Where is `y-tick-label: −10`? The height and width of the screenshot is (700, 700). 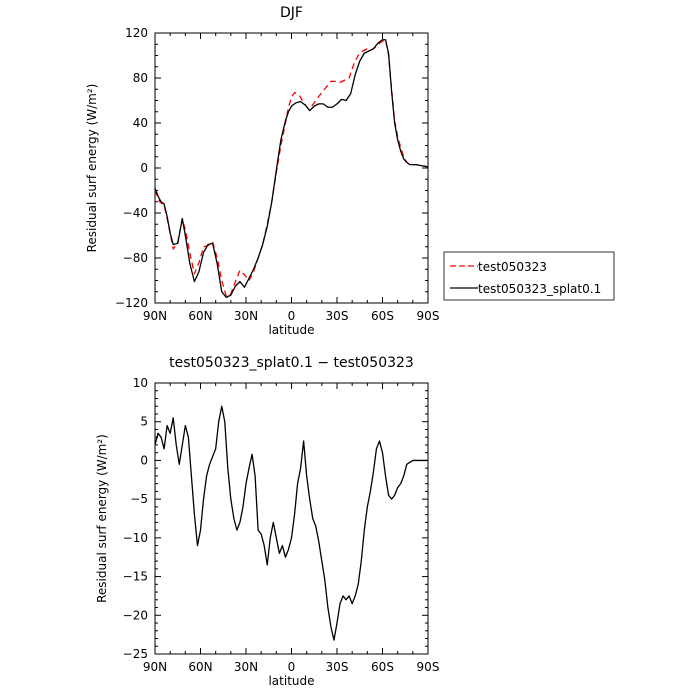 y-tick-label: −10 is located at coordinates (135, 538).